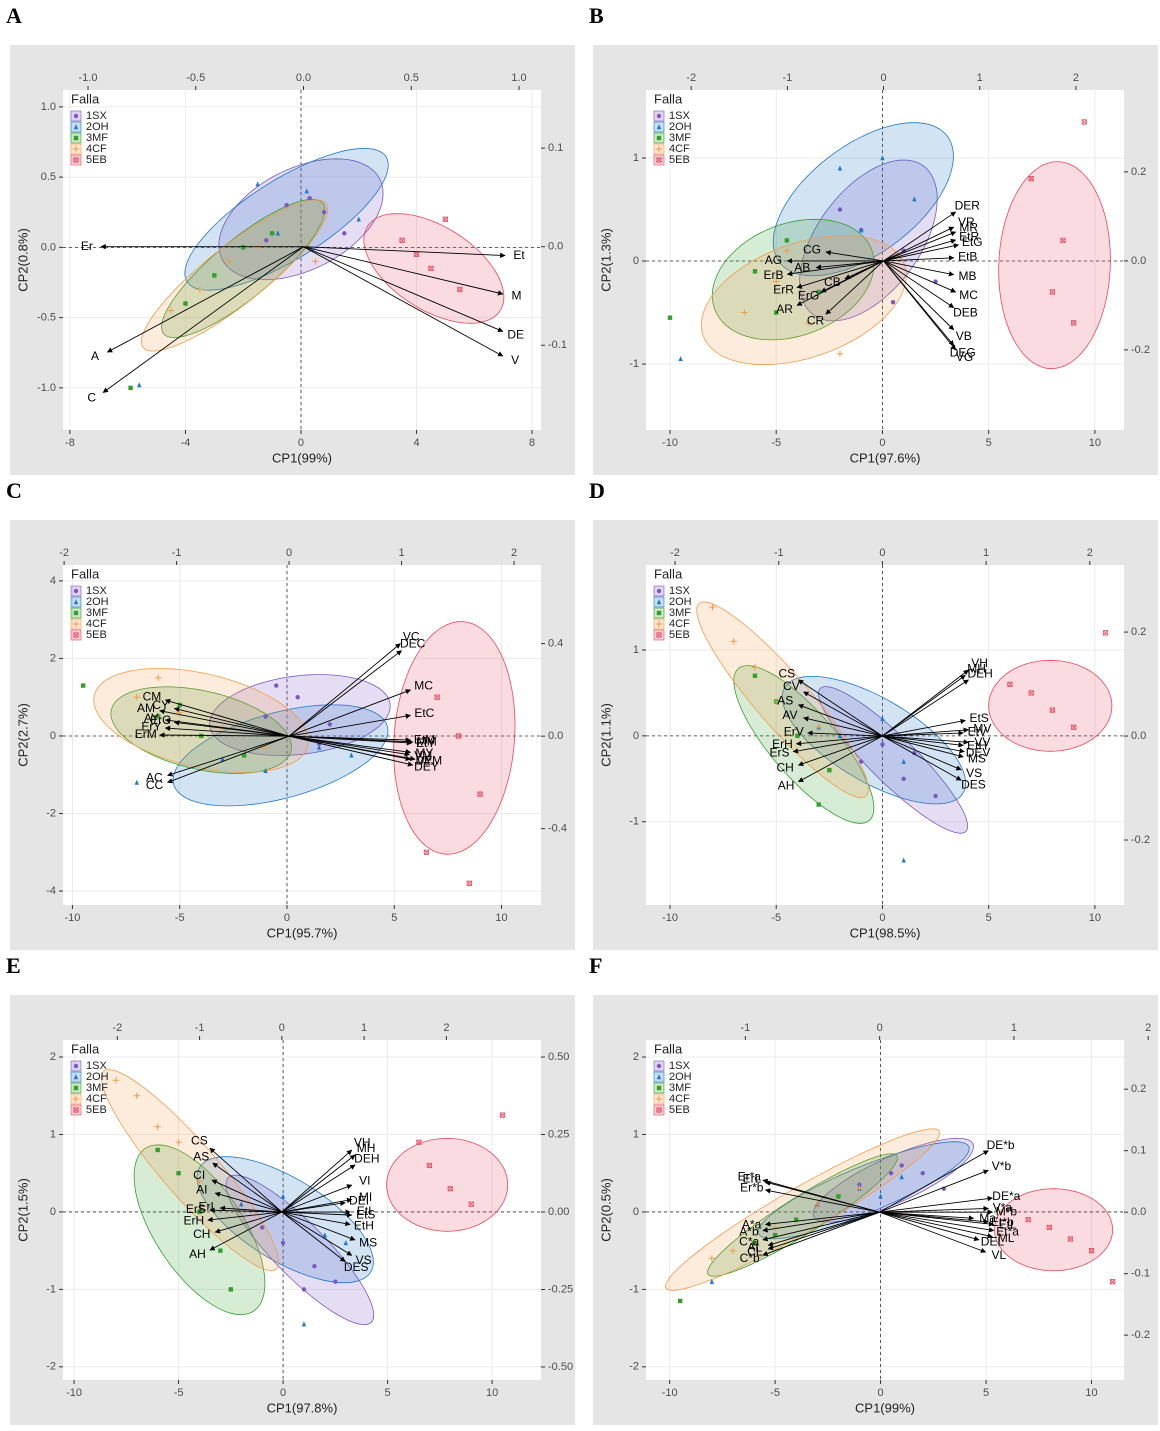 This screenshot has width=1160, height=1431. What do you see at coordinates (679, 1099) in the screenshot?
I see `legend-label: 4CF` at bounding box center [679, 1099].